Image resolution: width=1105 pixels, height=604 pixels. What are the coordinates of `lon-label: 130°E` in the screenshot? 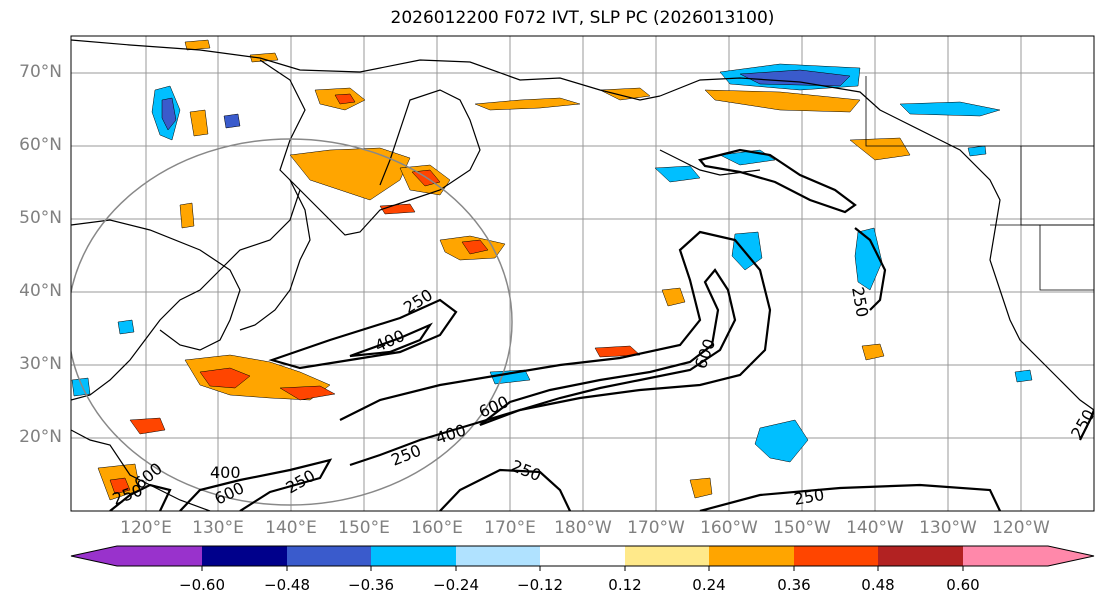 It's located at (218, 528).